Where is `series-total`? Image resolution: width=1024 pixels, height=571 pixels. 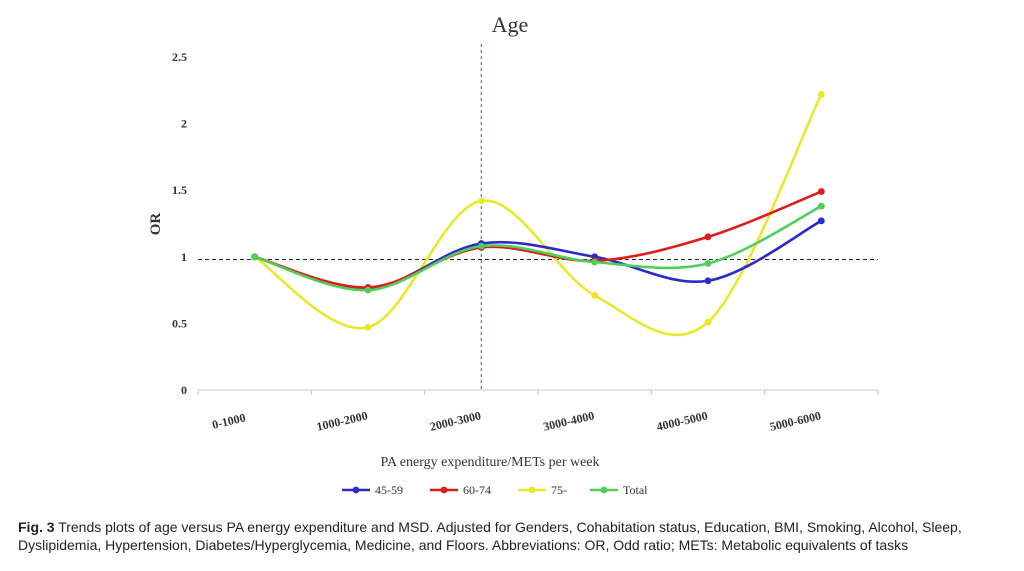
series-total is located at coordinates (538, 248).